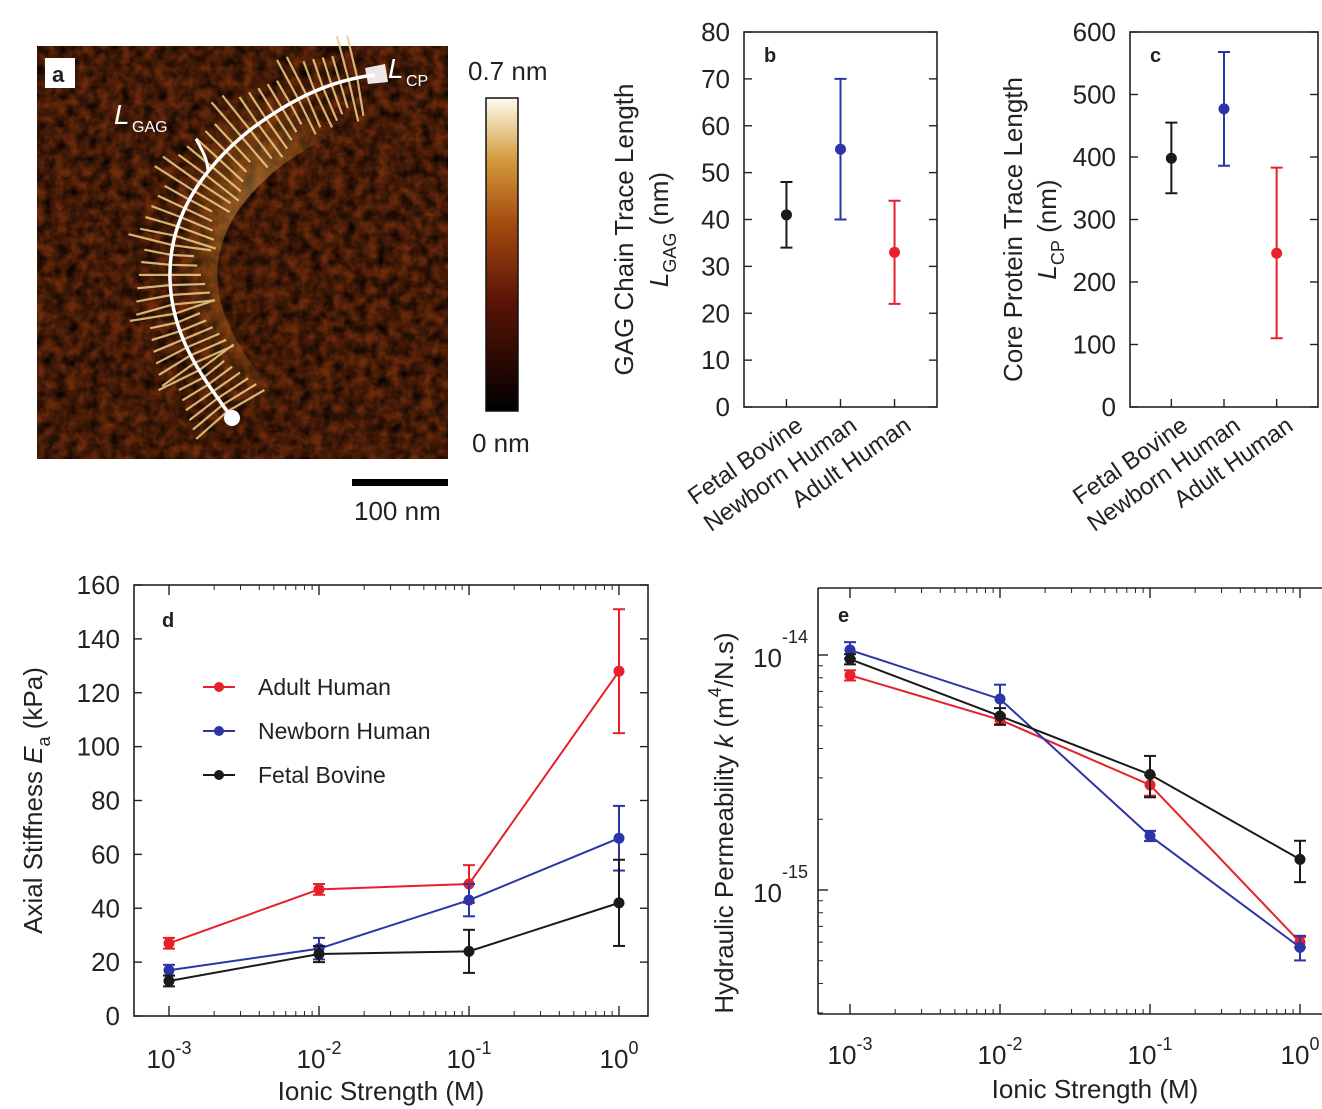 The image size is (1322, 1109). Describe the element at coordinates (850, 1052) in the screenshot. I see `x-tick-label: 10-3` at that location.